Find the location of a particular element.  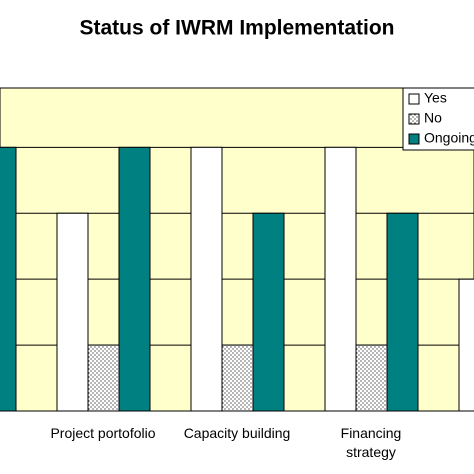

x-tick-label: Financing strategy is located at coordinates (371, 442).